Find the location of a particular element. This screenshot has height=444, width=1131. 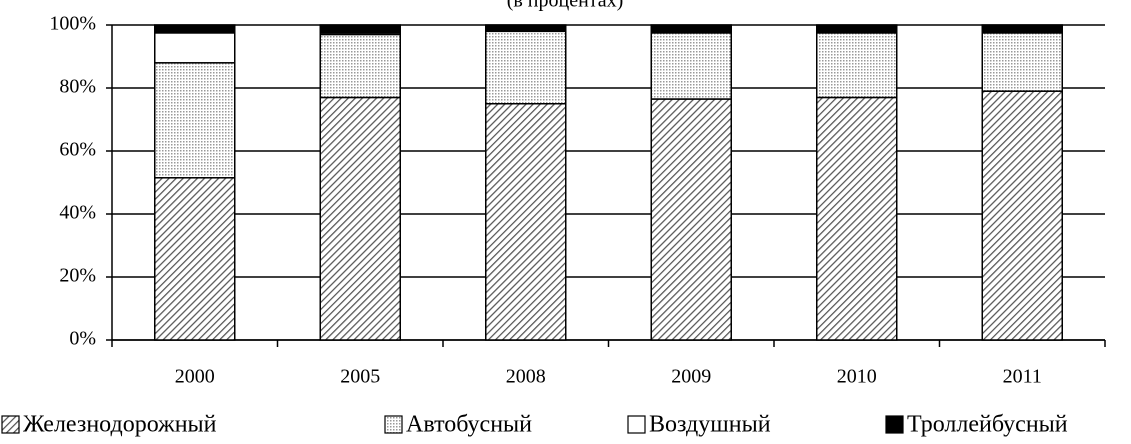

x-tick-label: 2011 is located at coordinates (1022, 377).